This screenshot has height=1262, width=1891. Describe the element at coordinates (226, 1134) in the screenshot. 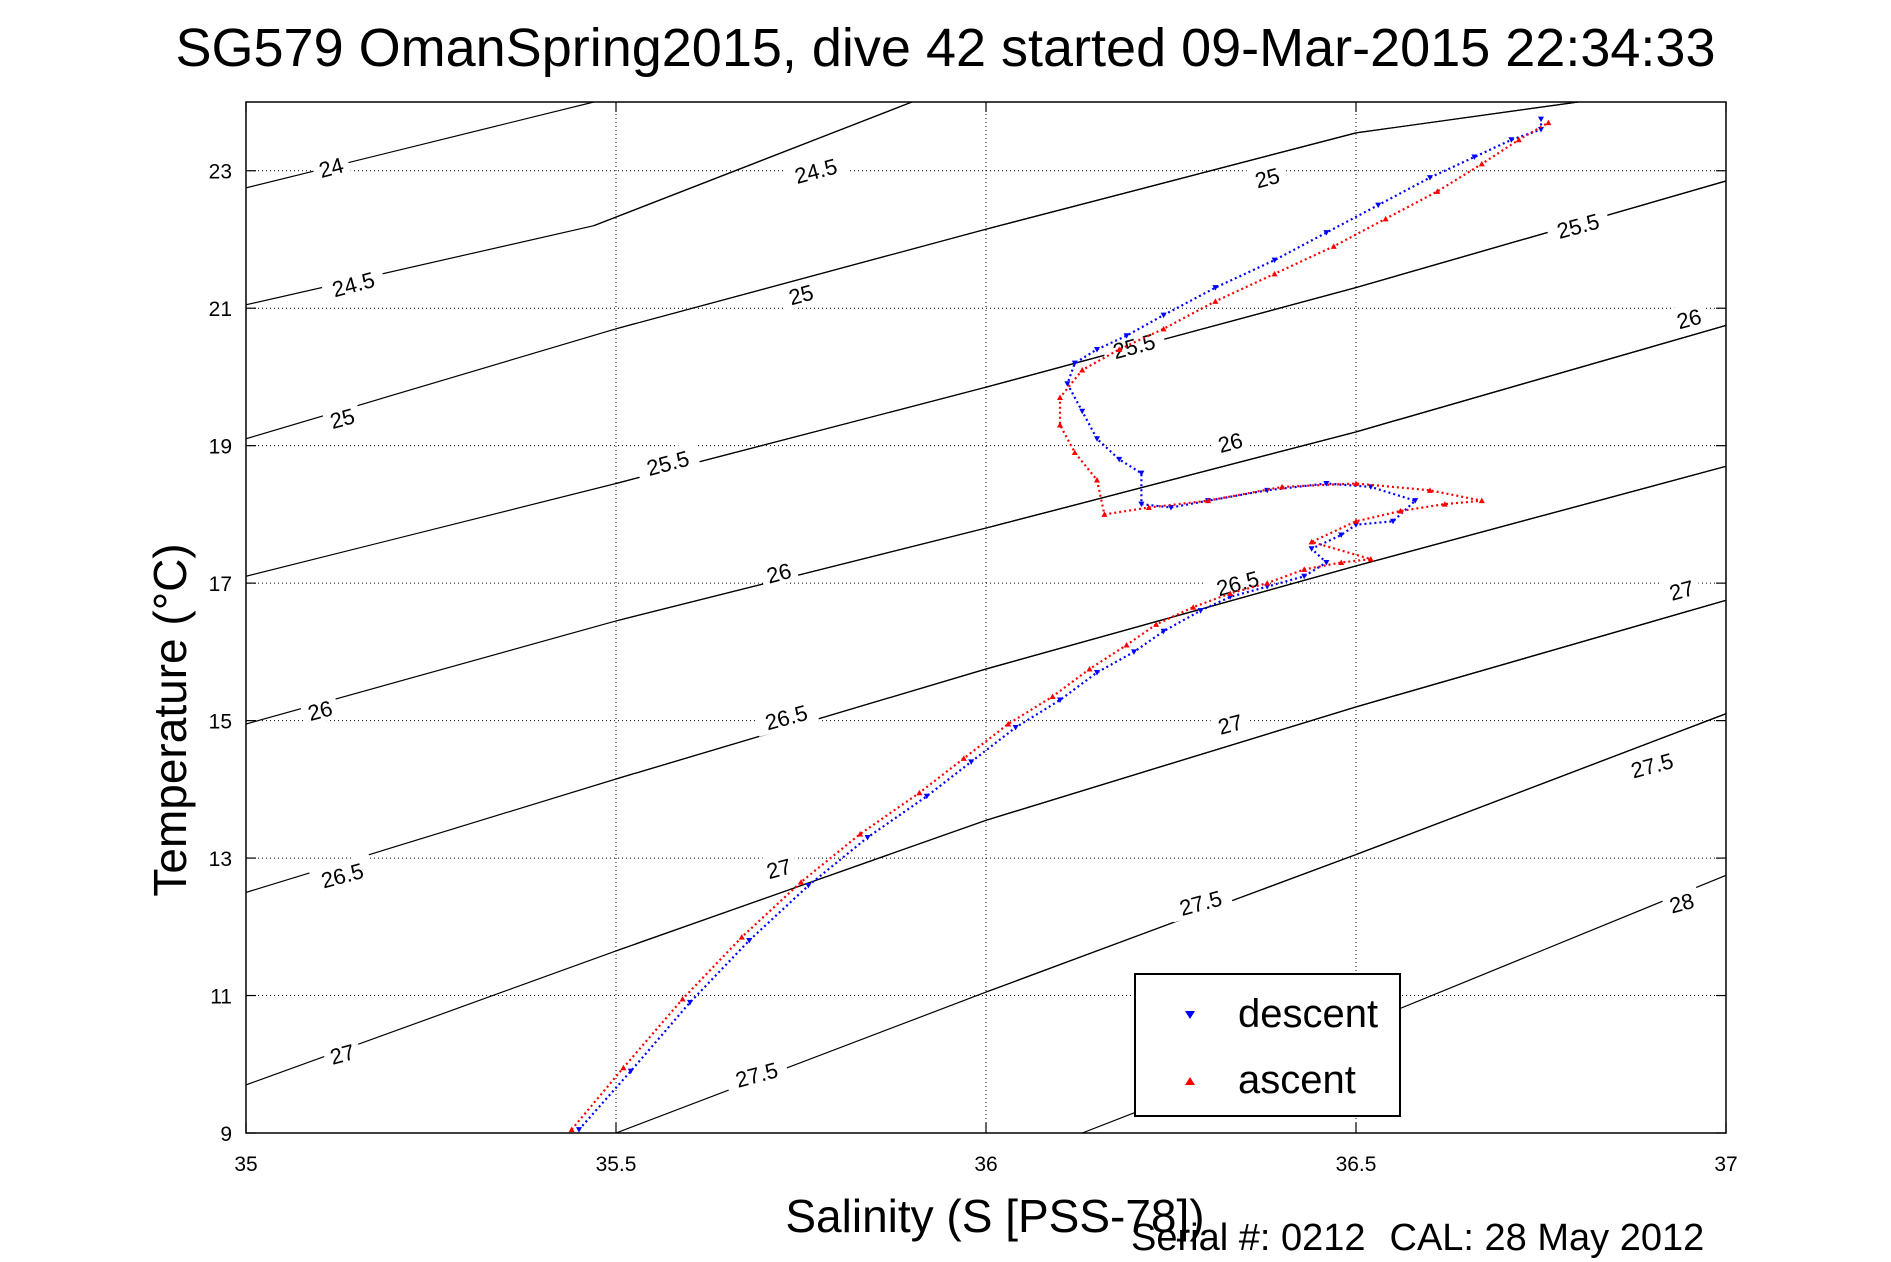

I see `y-tick-label: 9` at that location.